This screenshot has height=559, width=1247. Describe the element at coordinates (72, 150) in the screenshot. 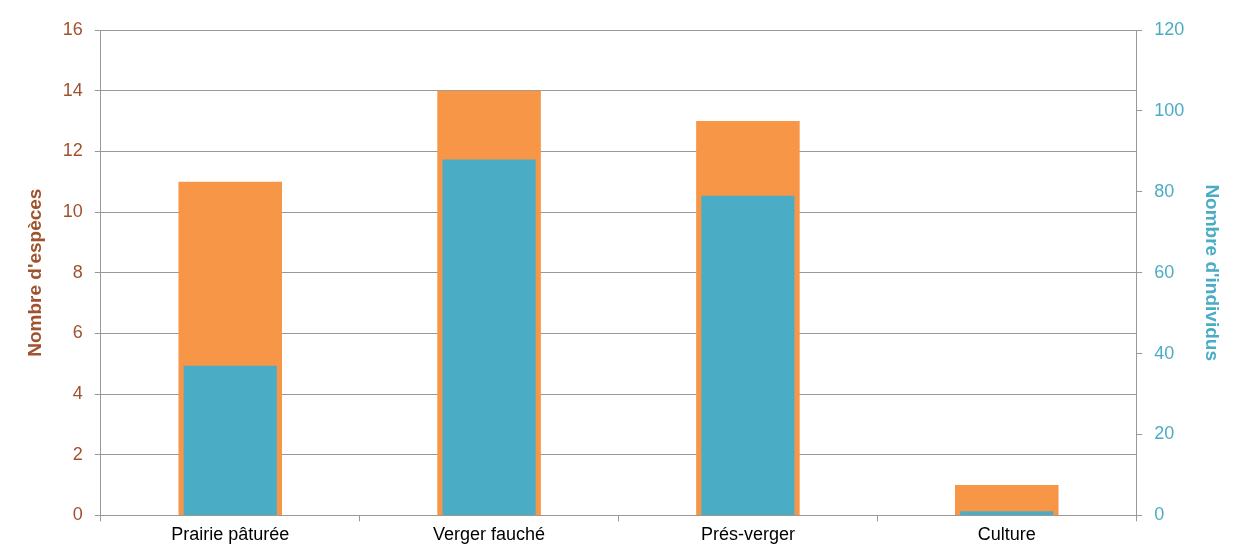

I see `y-tick-label: 12` at that location.